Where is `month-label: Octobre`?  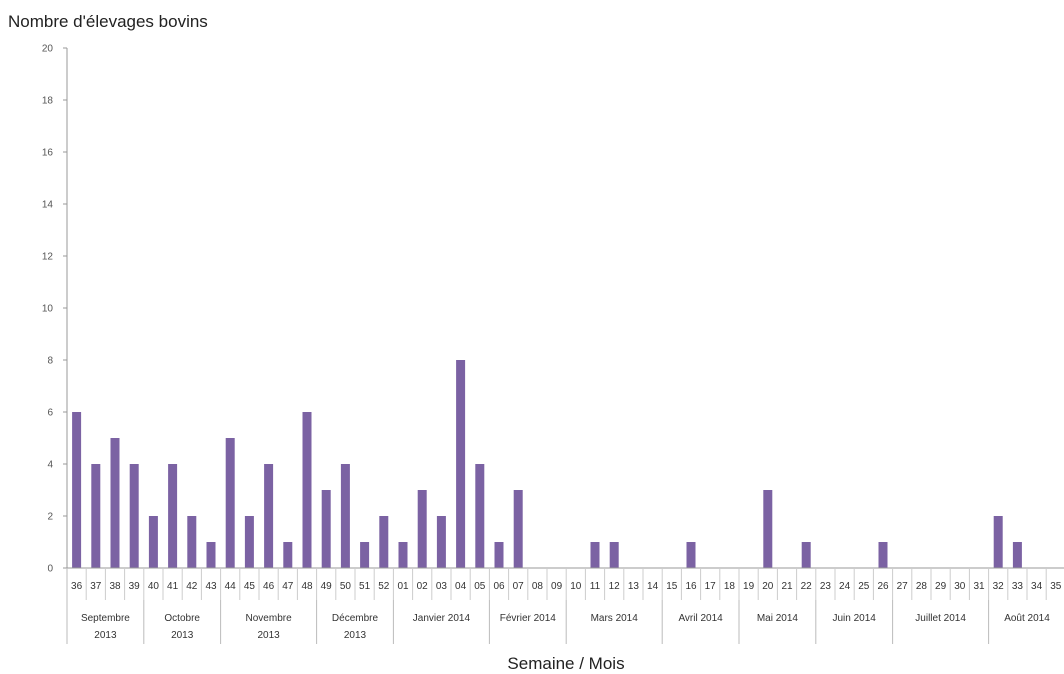 month-label: Octobre is located at coordinates (182, 618).